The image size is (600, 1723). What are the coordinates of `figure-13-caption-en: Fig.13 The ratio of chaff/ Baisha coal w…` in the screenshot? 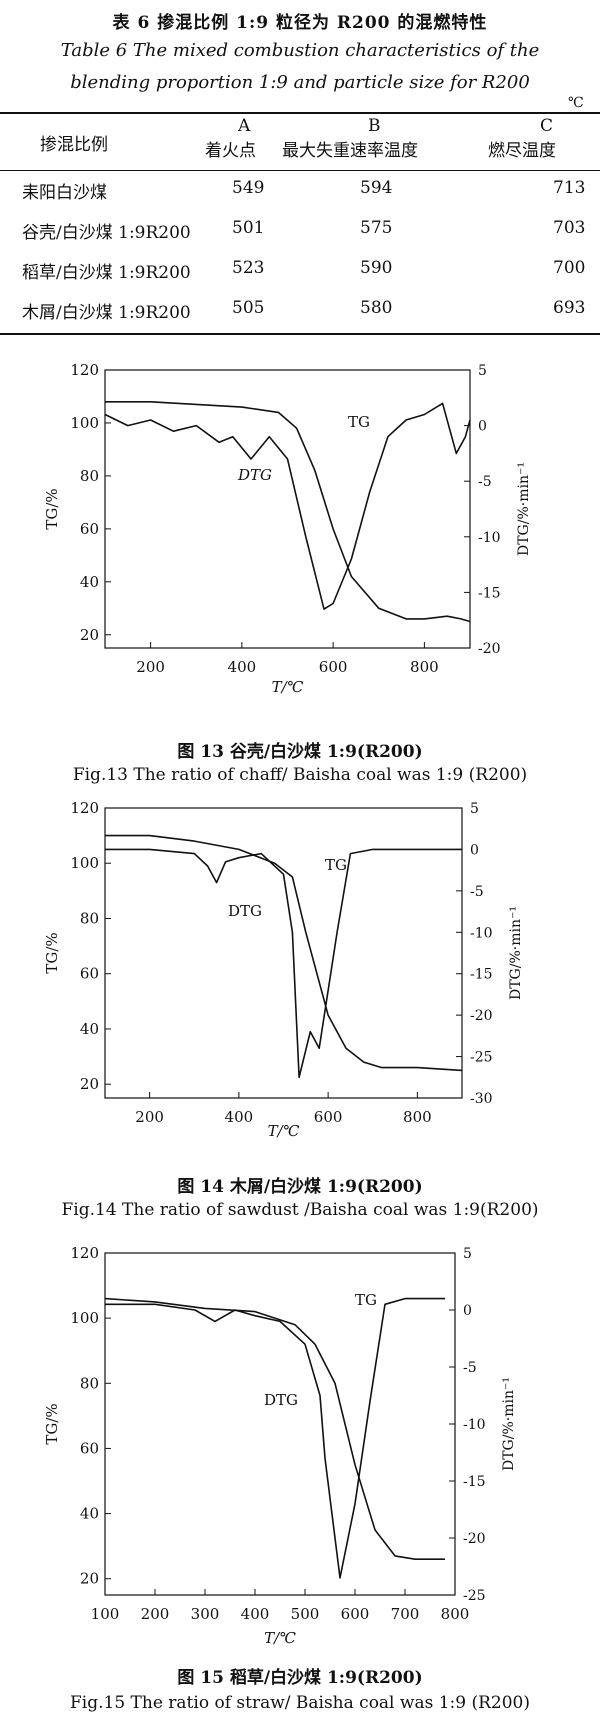 It's located at (300, 775).